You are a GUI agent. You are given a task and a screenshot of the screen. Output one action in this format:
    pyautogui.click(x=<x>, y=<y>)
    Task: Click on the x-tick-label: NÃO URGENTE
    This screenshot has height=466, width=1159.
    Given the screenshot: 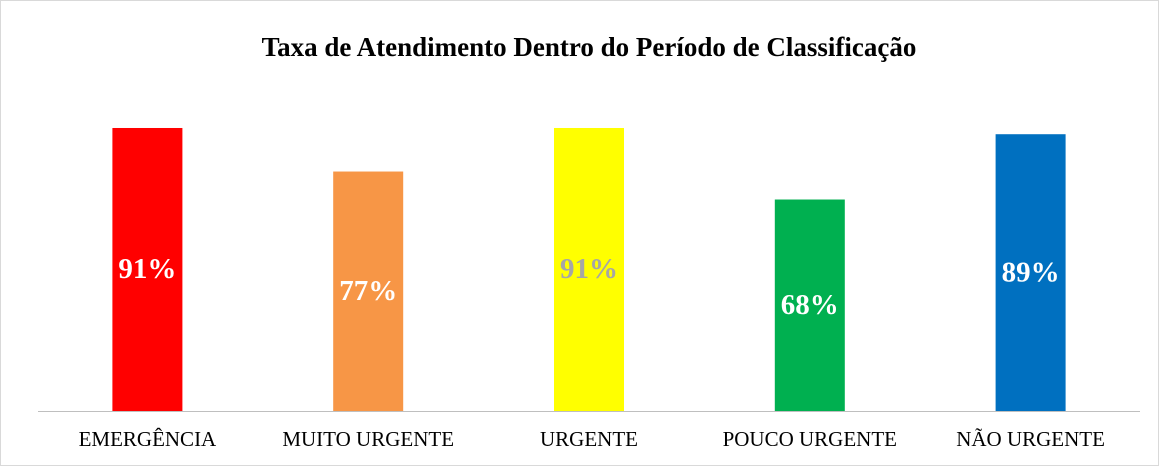 What is the action you would take?
    pyautogui.click(x=1030, y=439)
    